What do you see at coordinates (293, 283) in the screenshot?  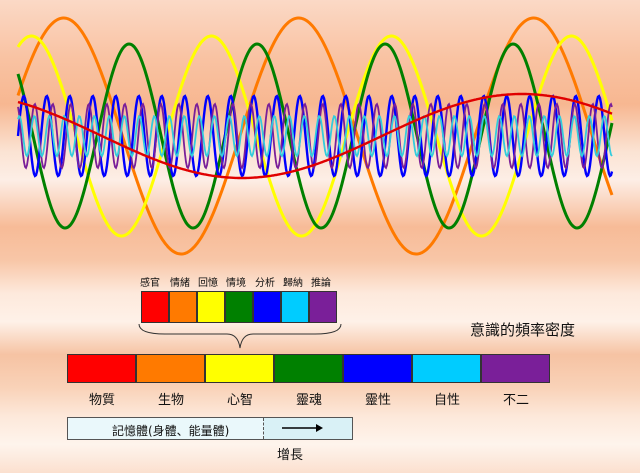 I see `small-label-induction: 歸納` at bounding box center [293, 283].